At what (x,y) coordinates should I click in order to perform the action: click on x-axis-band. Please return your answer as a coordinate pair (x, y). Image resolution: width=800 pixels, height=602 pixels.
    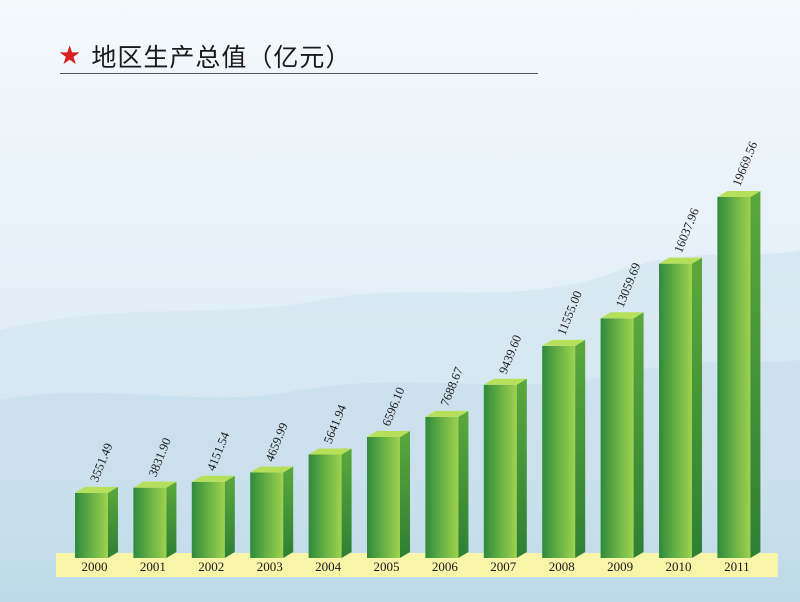
    Looking at the image, I should click on (417, 565).